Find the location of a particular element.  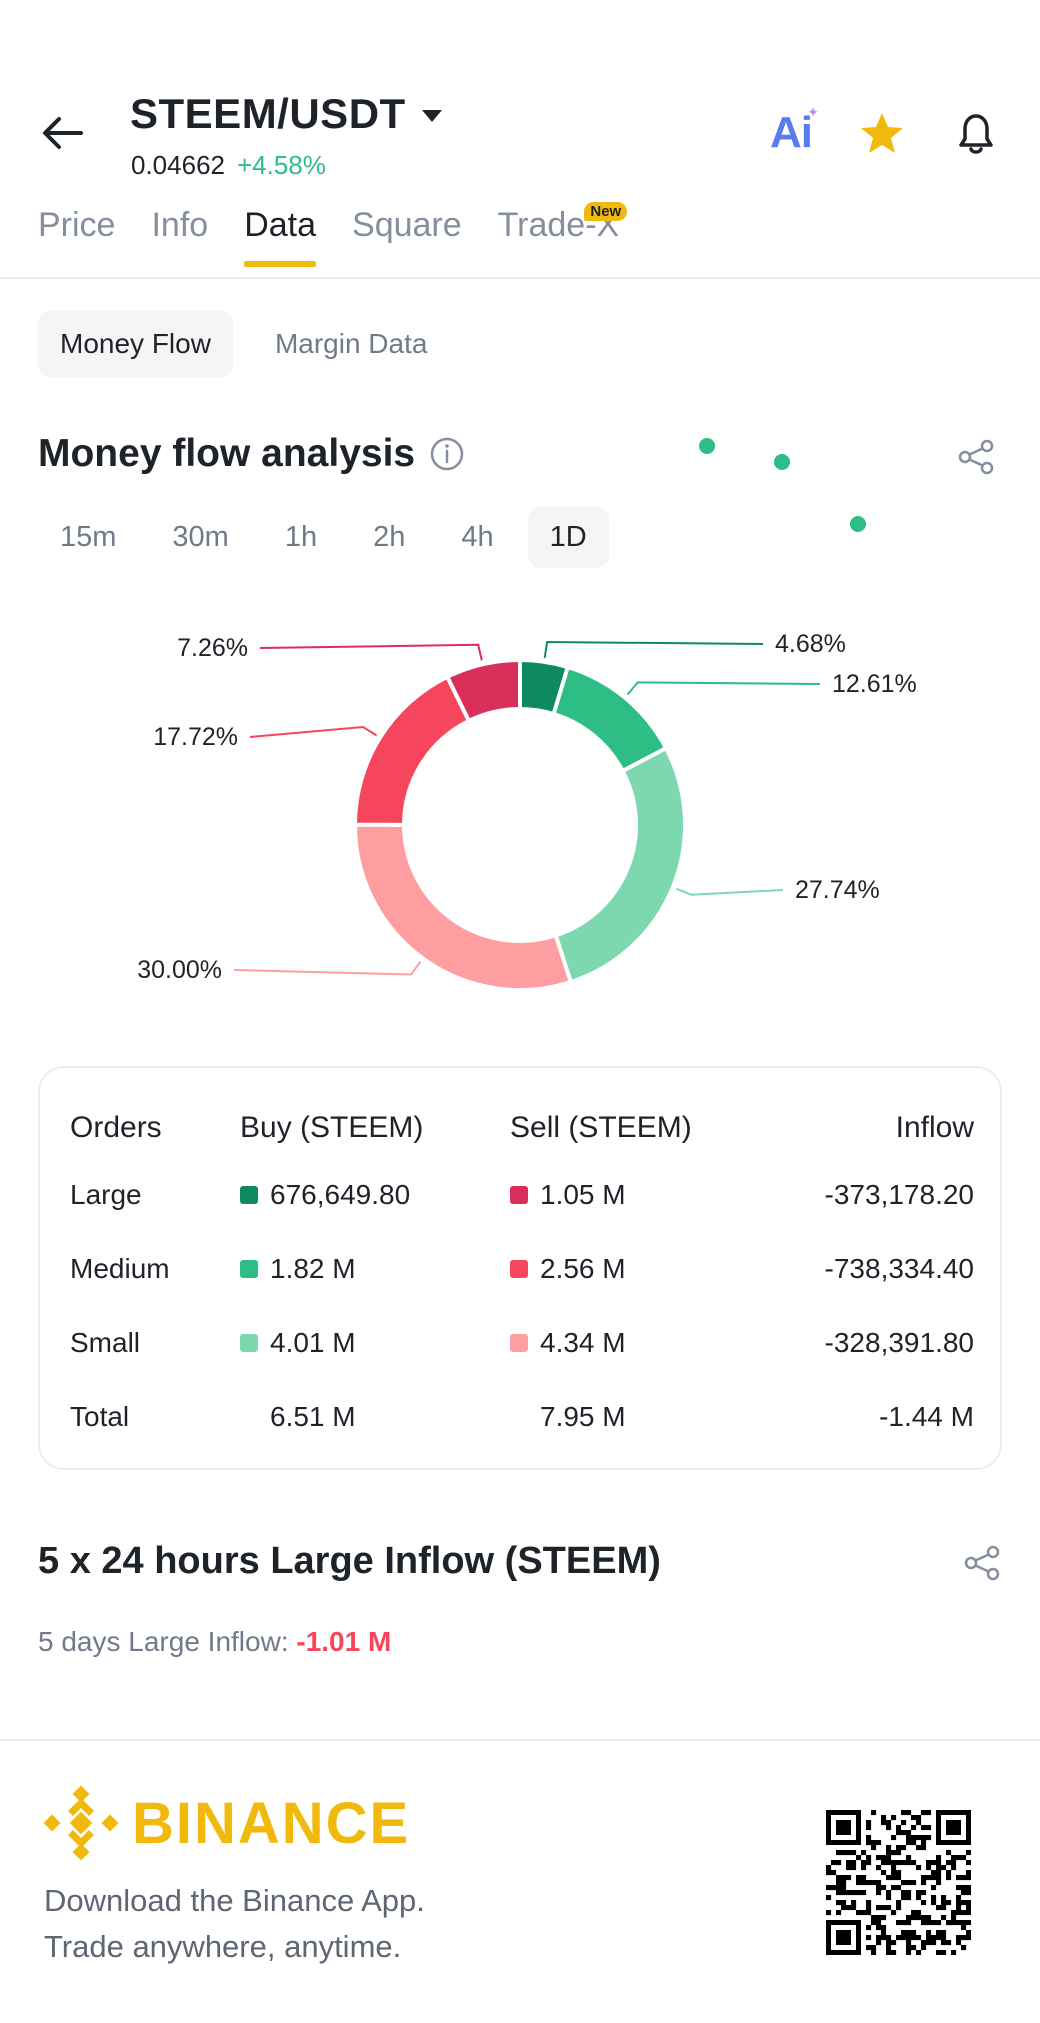

tab-price: Price is located at coordinates (77, 225).